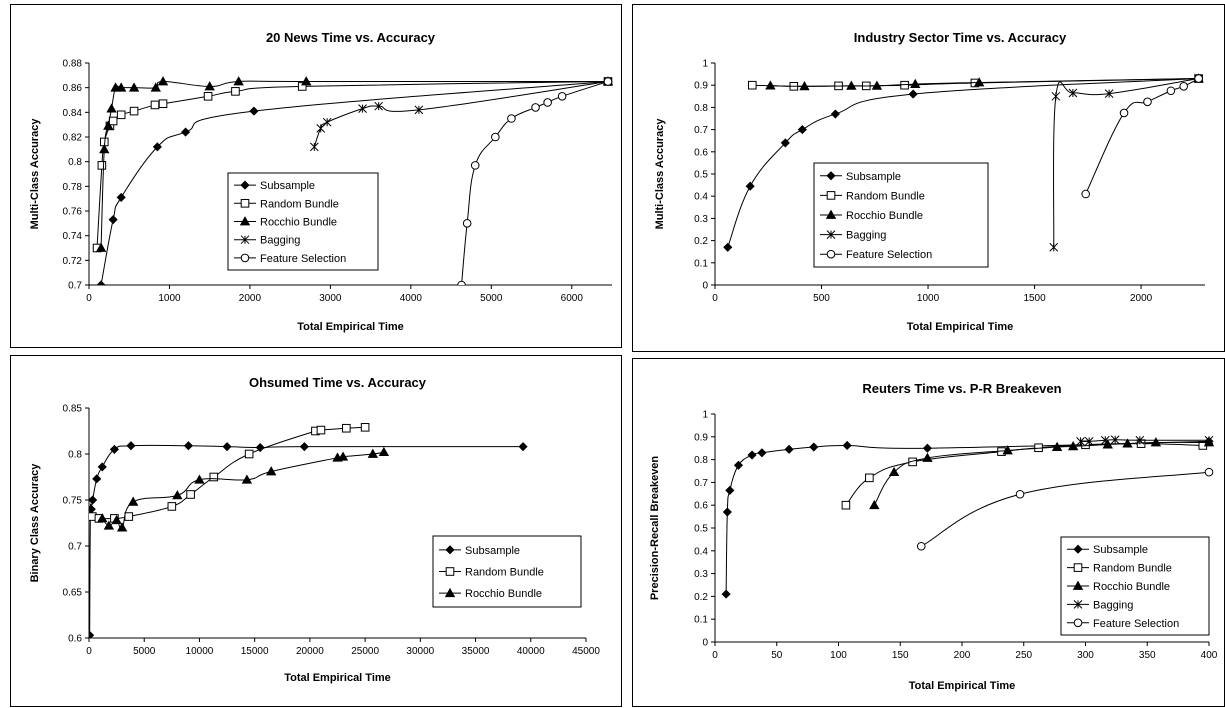 This screenshot has width=1225, height=708. Describe the element at coordinates (705, 286) in the screenshot. I see `y-tick-label: 0` at that location.